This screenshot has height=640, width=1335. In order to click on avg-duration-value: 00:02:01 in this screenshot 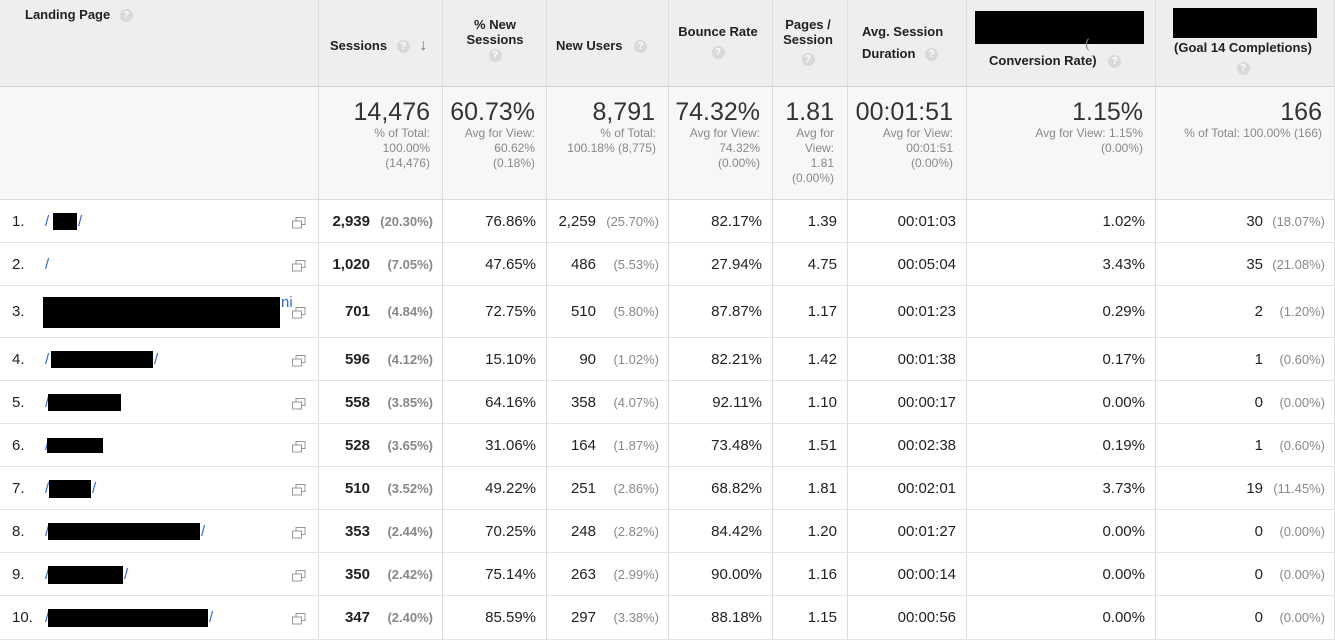, I will do `click(926, 488)`.